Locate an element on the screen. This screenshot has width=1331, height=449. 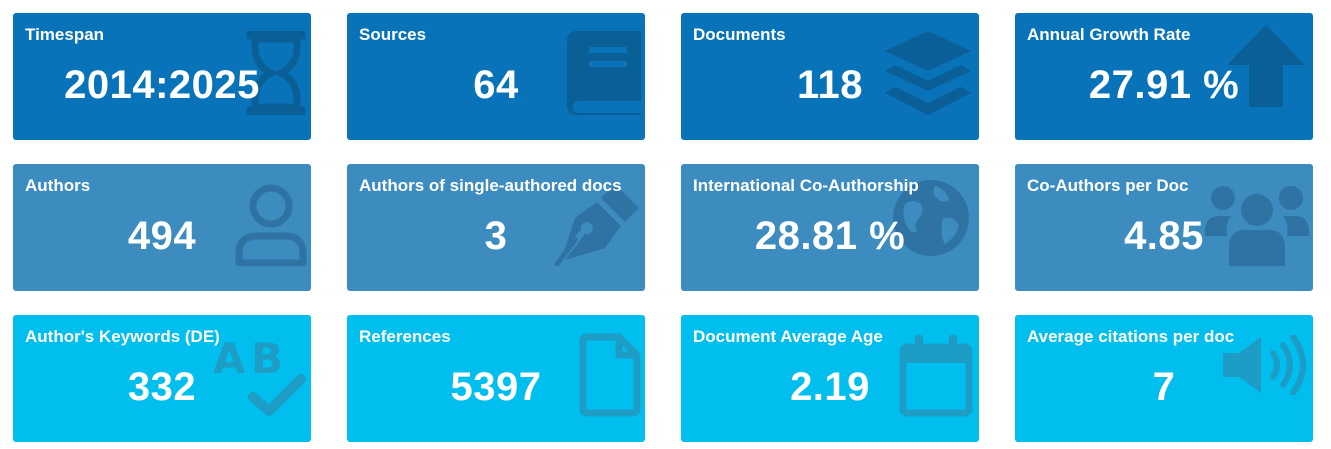
card-value: 64 is located at coordinates (496, 85).